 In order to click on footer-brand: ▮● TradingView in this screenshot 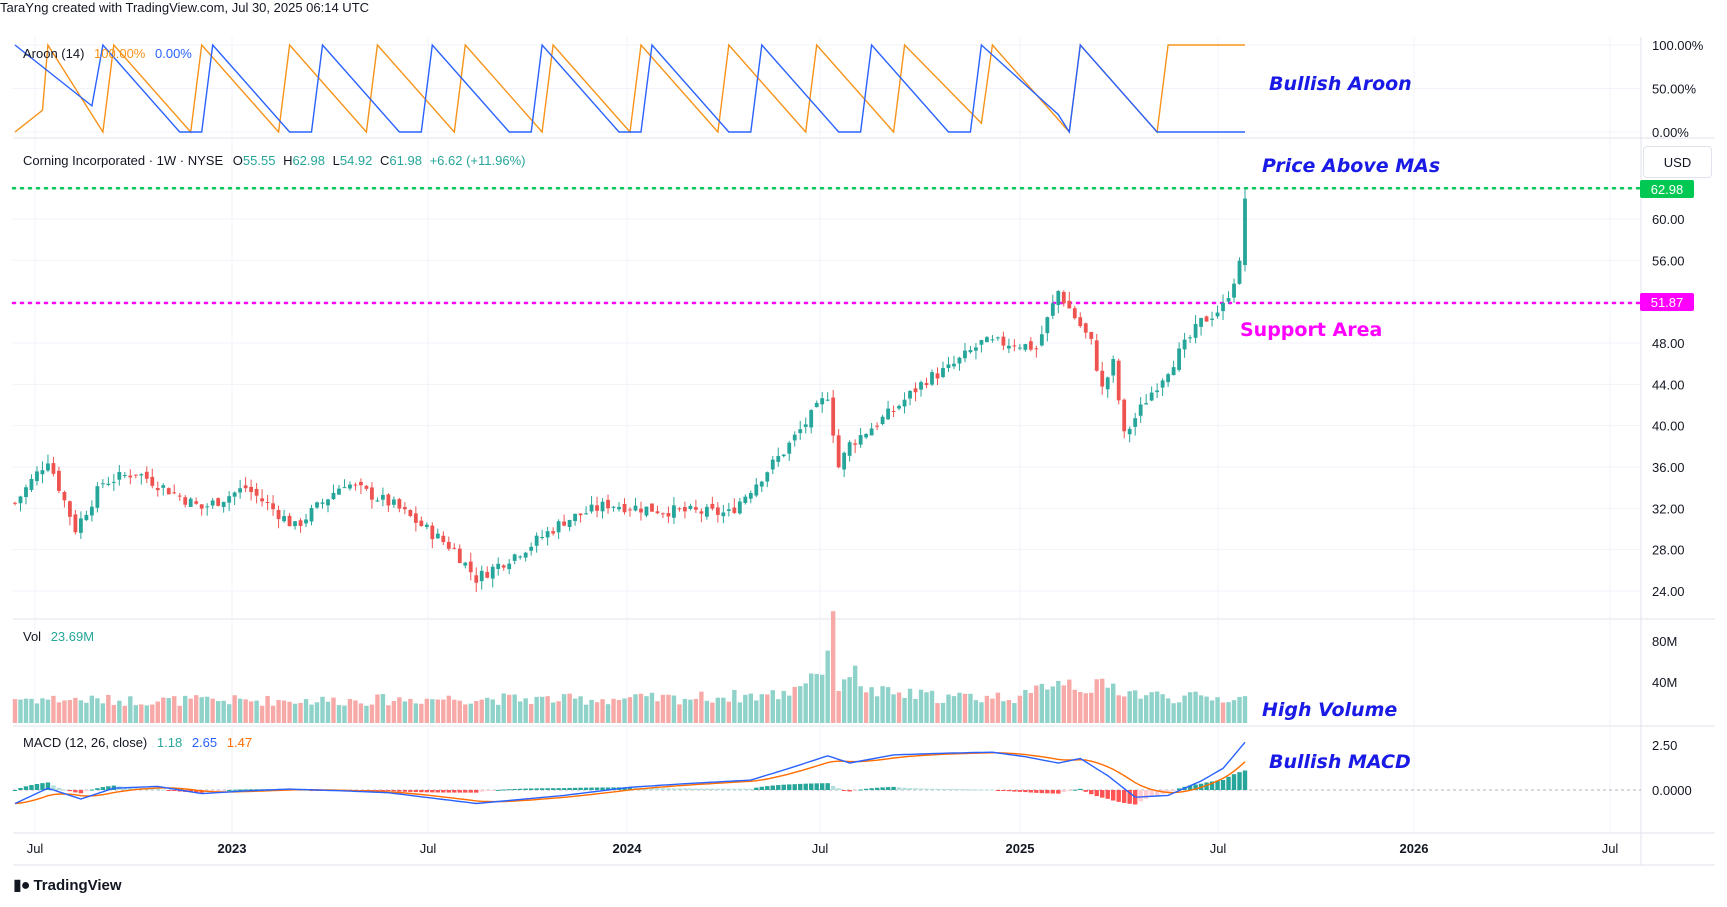, I will do `click(67, 885)`.